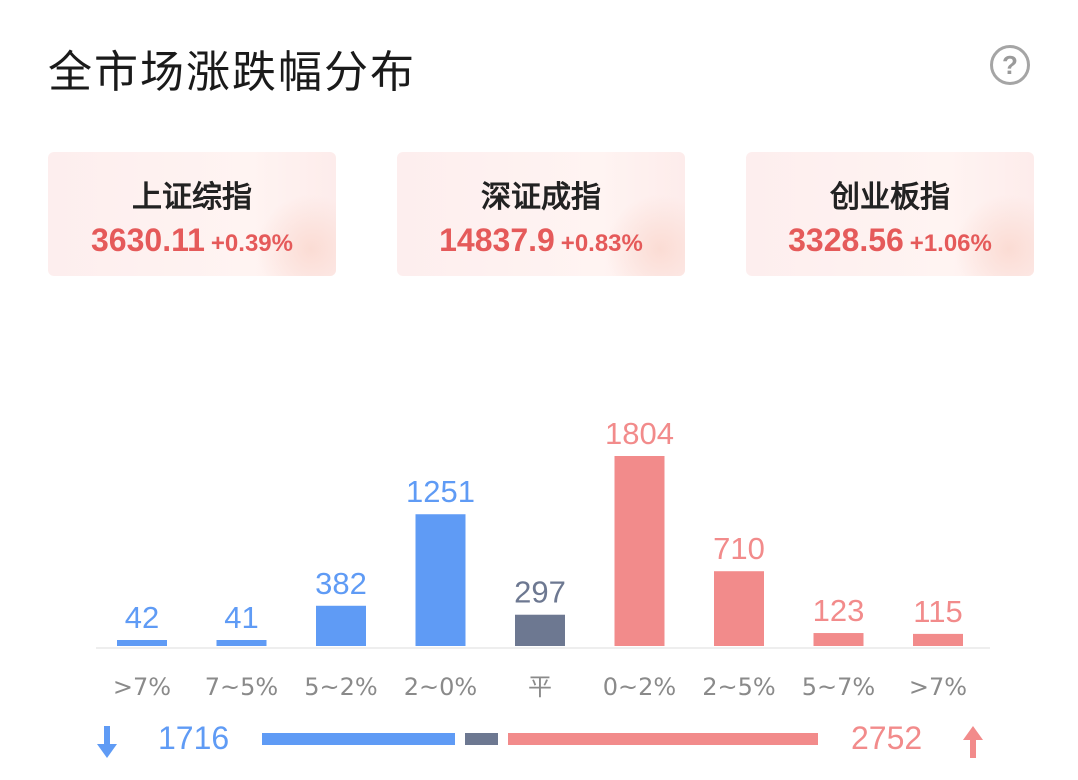 The width and height of the screenshot is (1078, 780). I want to click on bar-value-label: 1804, so click(639, 433).